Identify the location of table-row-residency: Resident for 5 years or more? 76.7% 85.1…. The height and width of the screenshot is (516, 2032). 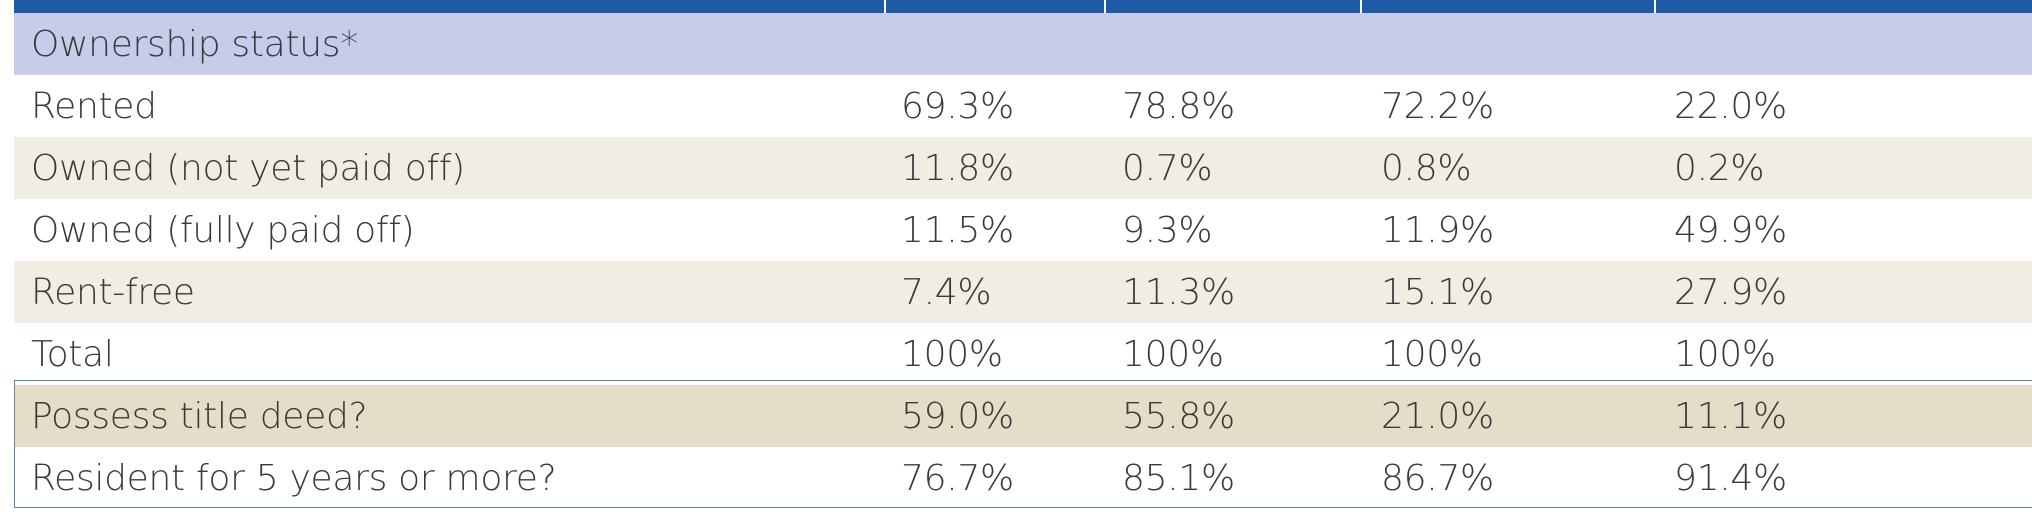
(1023, 478).